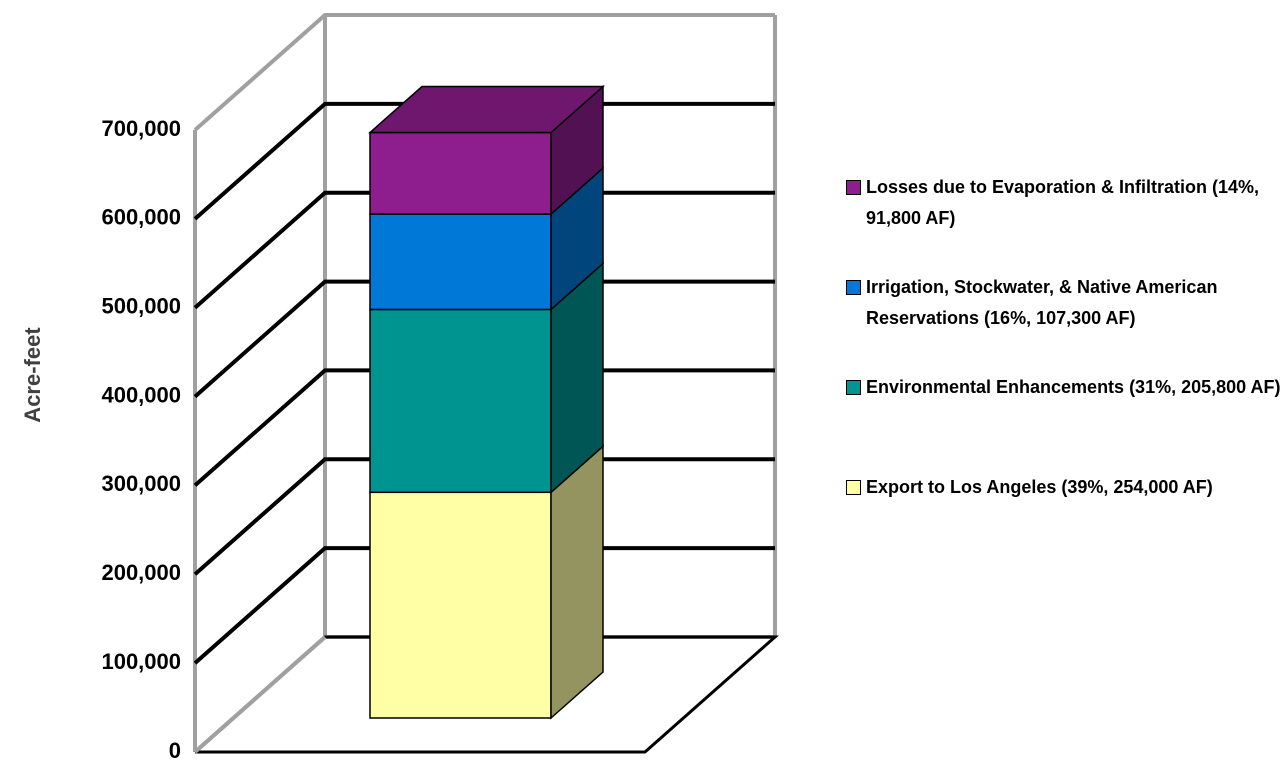  What do you see at coordinates (141, 661) in the screenshot?
I see `y-tick-label: 100,000` at bounding box center [141, 661].